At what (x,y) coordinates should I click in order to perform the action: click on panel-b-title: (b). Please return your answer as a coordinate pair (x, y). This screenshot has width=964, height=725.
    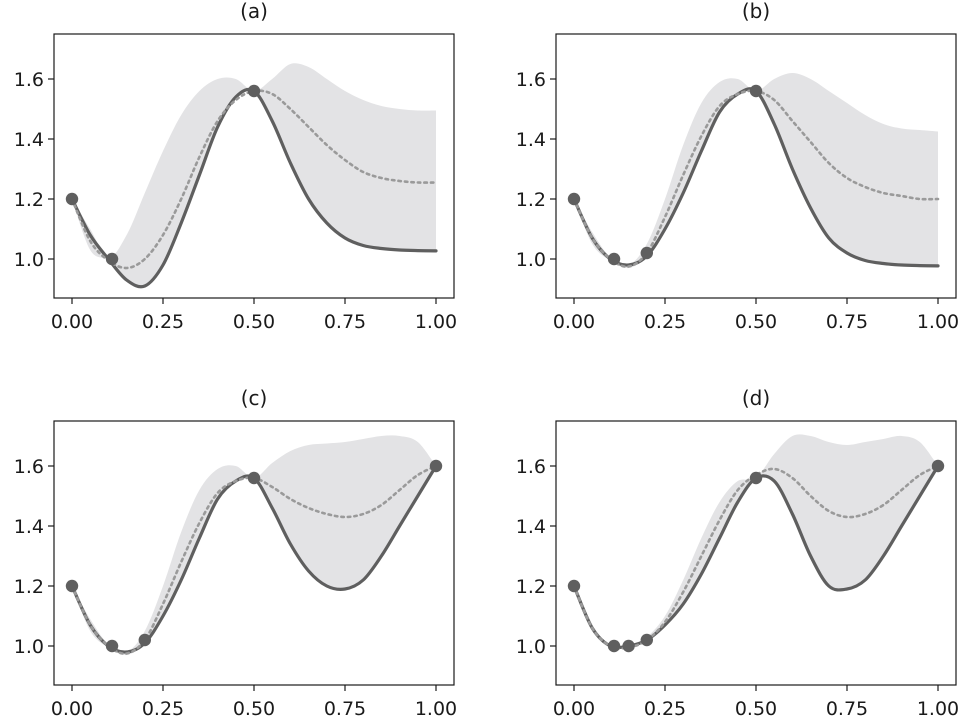
    Looking at the image, I should click on (756, 11).